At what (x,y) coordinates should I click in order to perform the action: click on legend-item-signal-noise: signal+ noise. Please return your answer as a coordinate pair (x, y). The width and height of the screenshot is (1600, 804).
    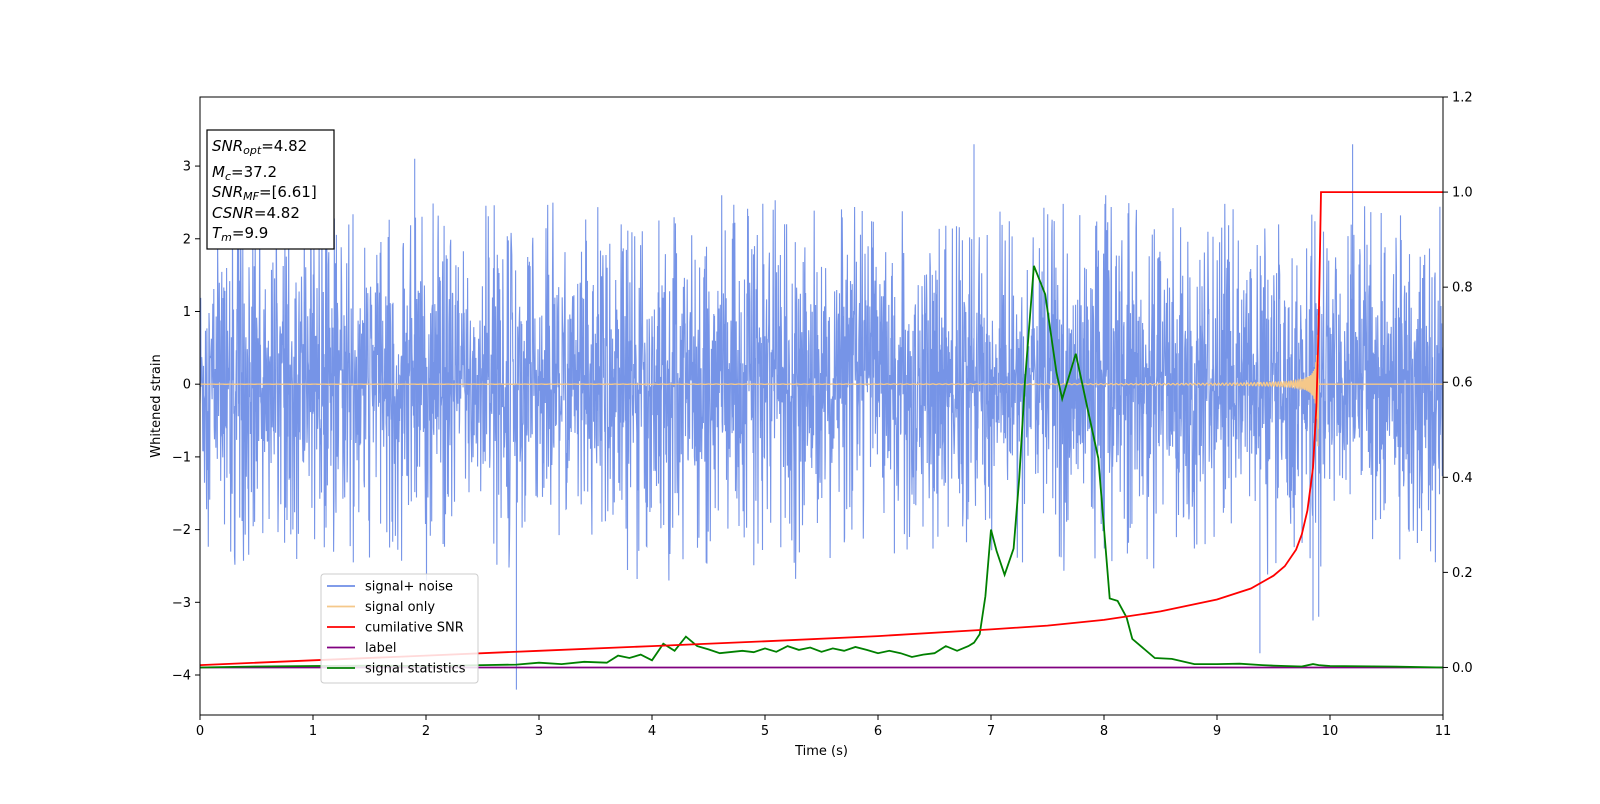
    Looking at the image, I should click on (390, 587).